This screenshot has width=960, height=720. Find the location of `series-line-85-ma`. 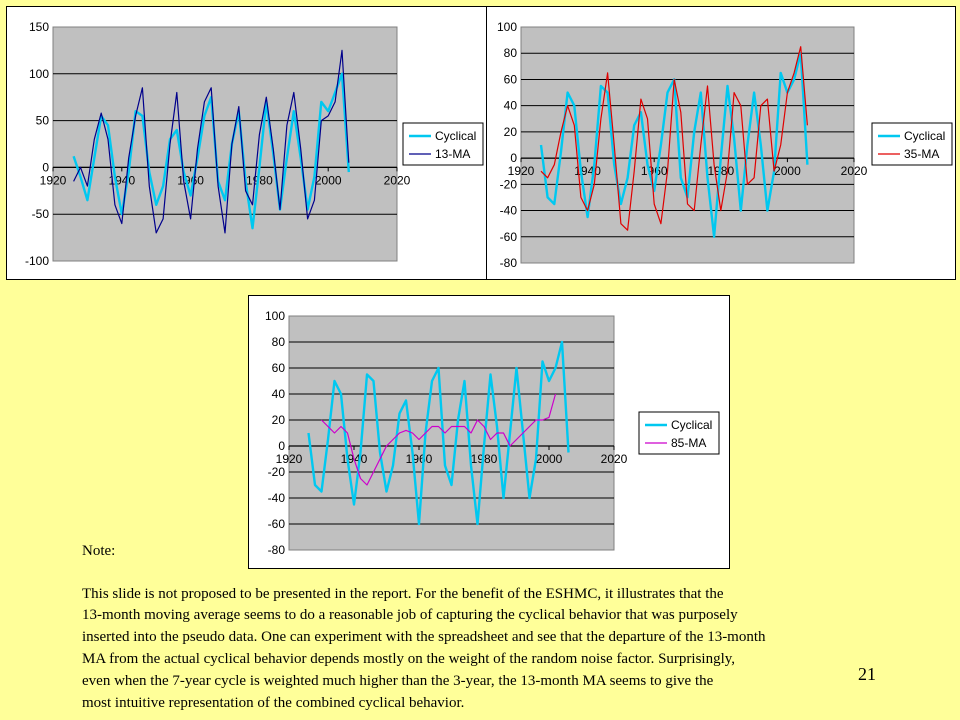

series-line-85-ma is located at coordinates (439, 439).